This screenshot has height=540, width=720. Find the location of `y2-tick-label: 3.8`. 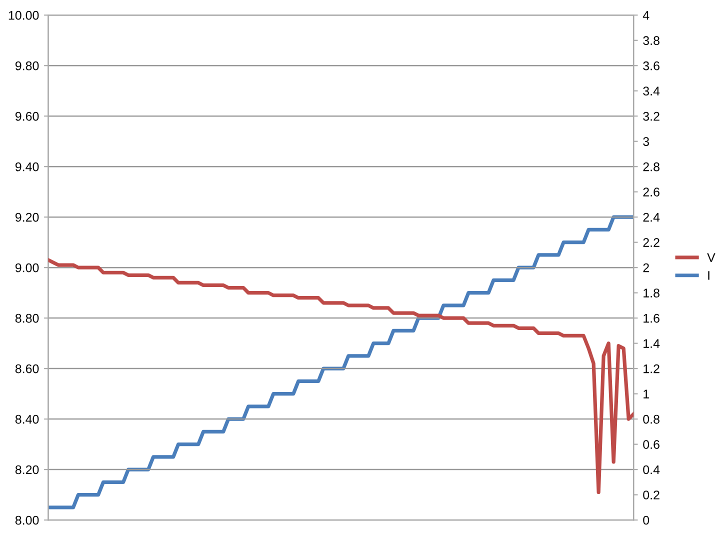

y2-tick-label: 3.8 is located at coordinates (651, 41).